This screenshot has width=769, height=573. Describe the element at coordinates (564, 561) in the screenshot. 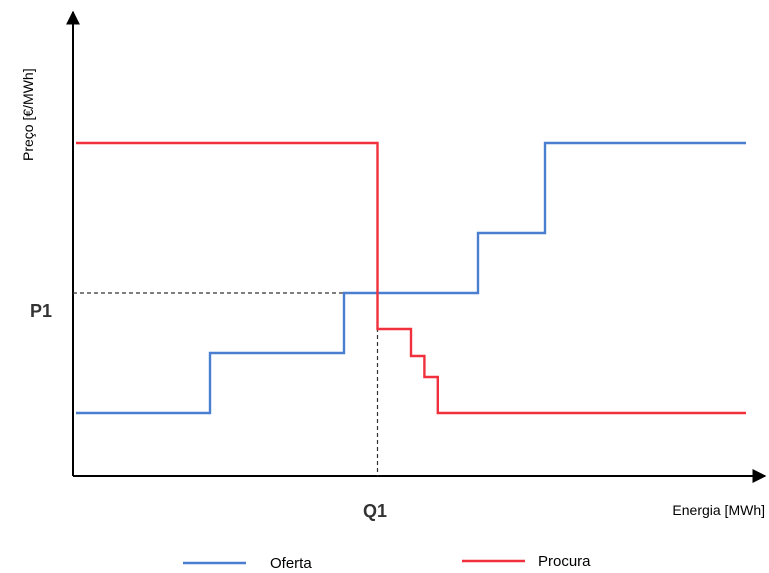

I see `legend-label-procura: Procura` at that location.